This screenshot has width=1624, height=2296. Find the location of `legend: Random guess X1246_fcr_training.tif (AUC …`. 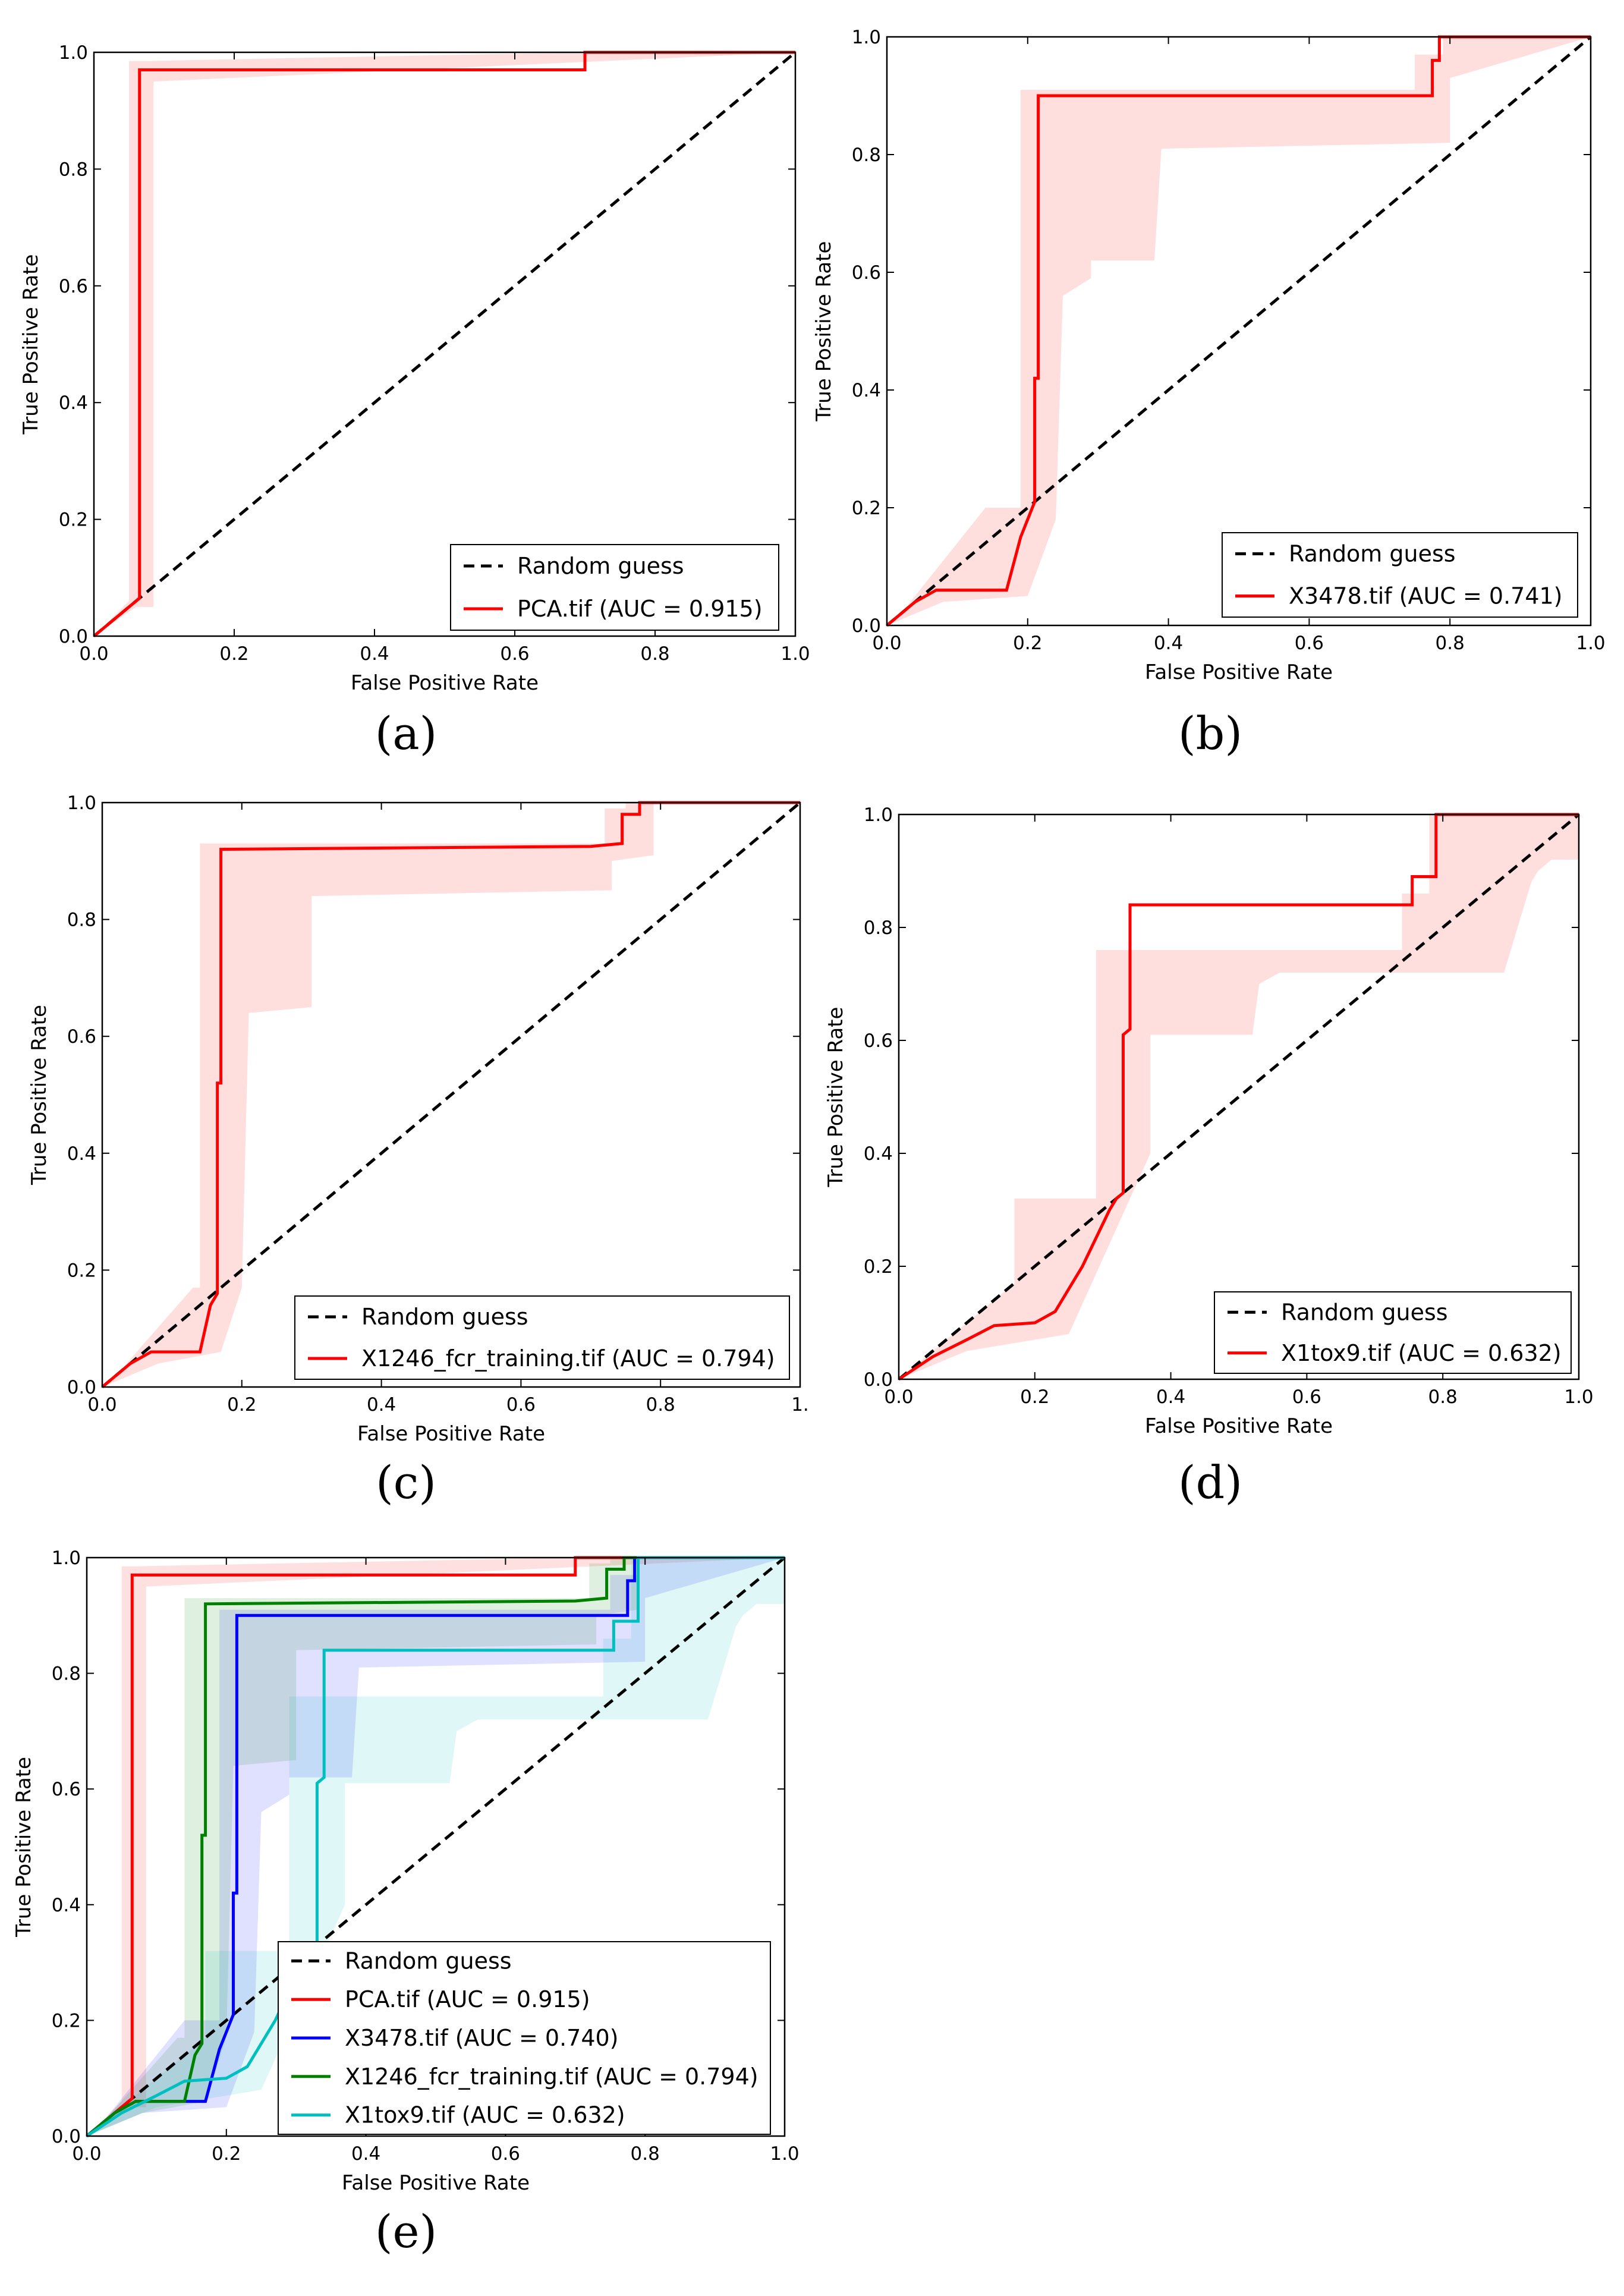

legend: Random guess X1246_fcr_training.tif (AUC … is located at coordinates (542, 1337).